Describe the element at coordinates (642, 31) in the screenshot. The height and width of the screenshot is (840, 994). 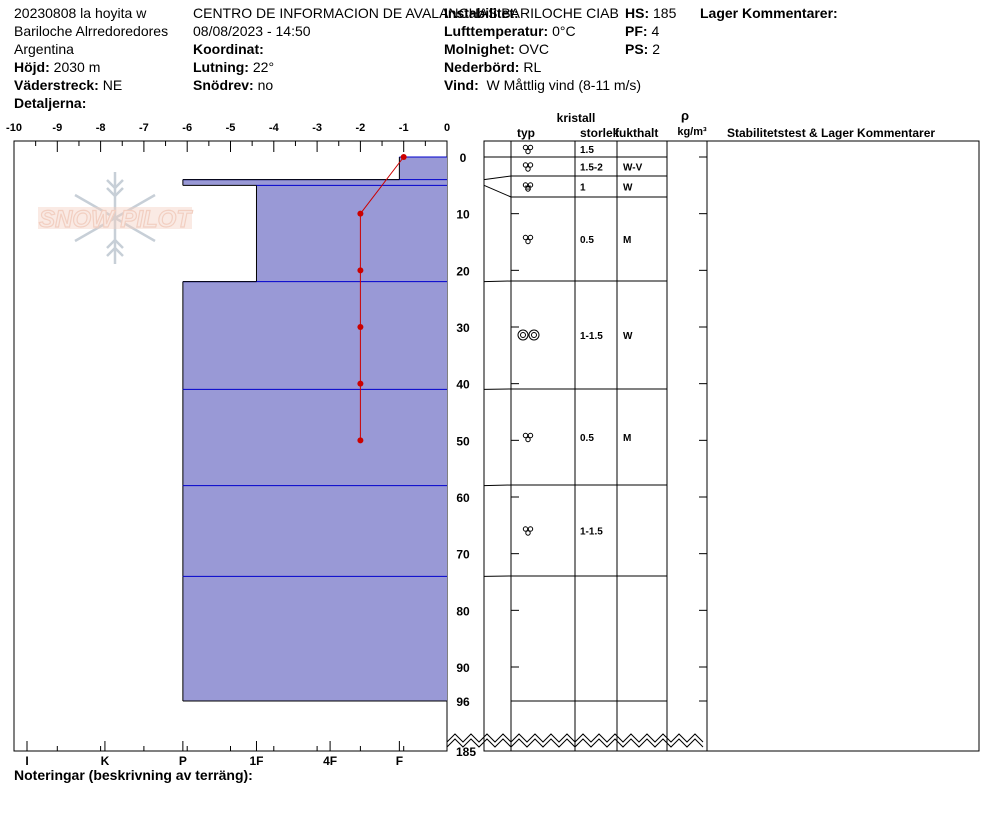
I see `pf-row: PF: 4` at that location.